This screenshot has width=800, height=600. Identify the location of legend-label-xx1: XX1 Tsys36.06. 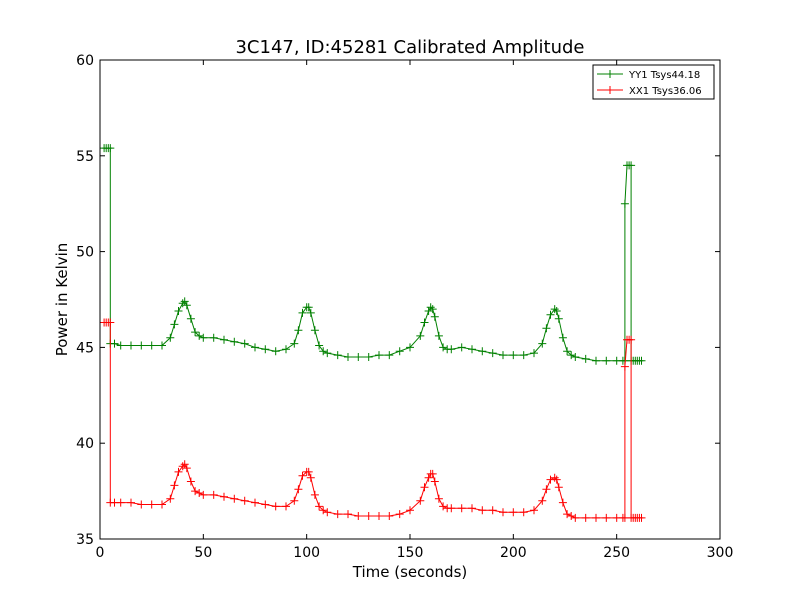
(665, 91).